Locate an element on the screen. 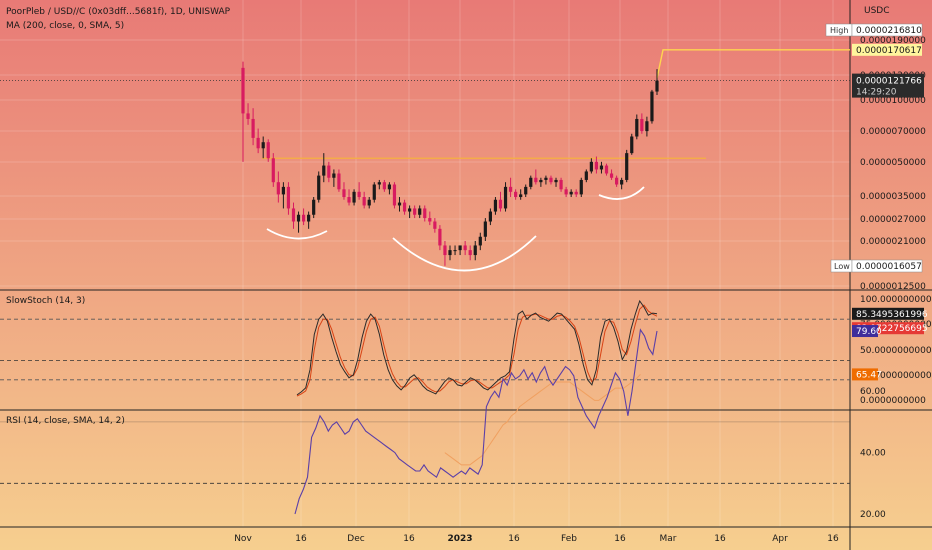  stoch-k-value: 85.3495361996 is located at coordinates (892, 315).